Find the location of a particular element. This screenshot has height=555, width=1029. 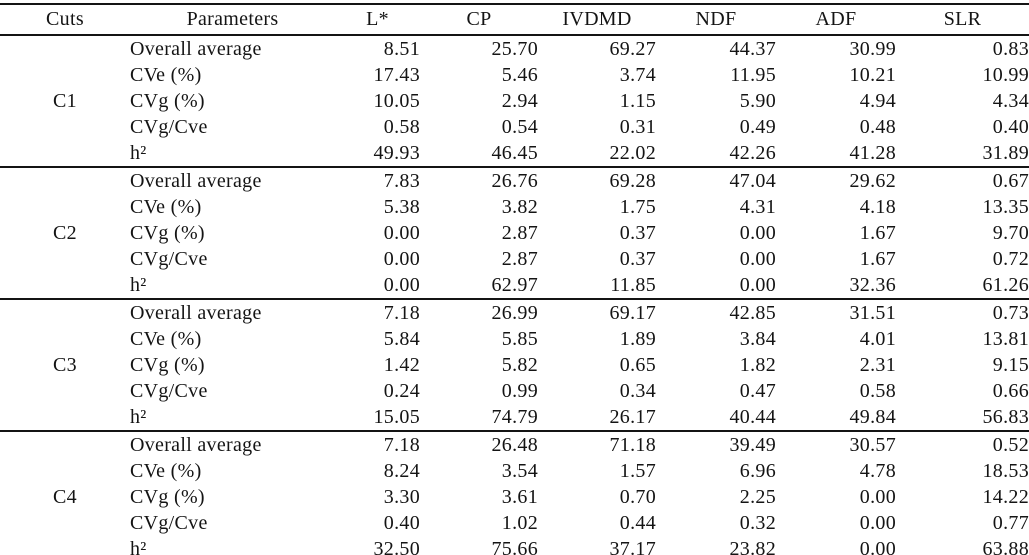

value-cell: 26.76 is located at coordinates (479, 180).